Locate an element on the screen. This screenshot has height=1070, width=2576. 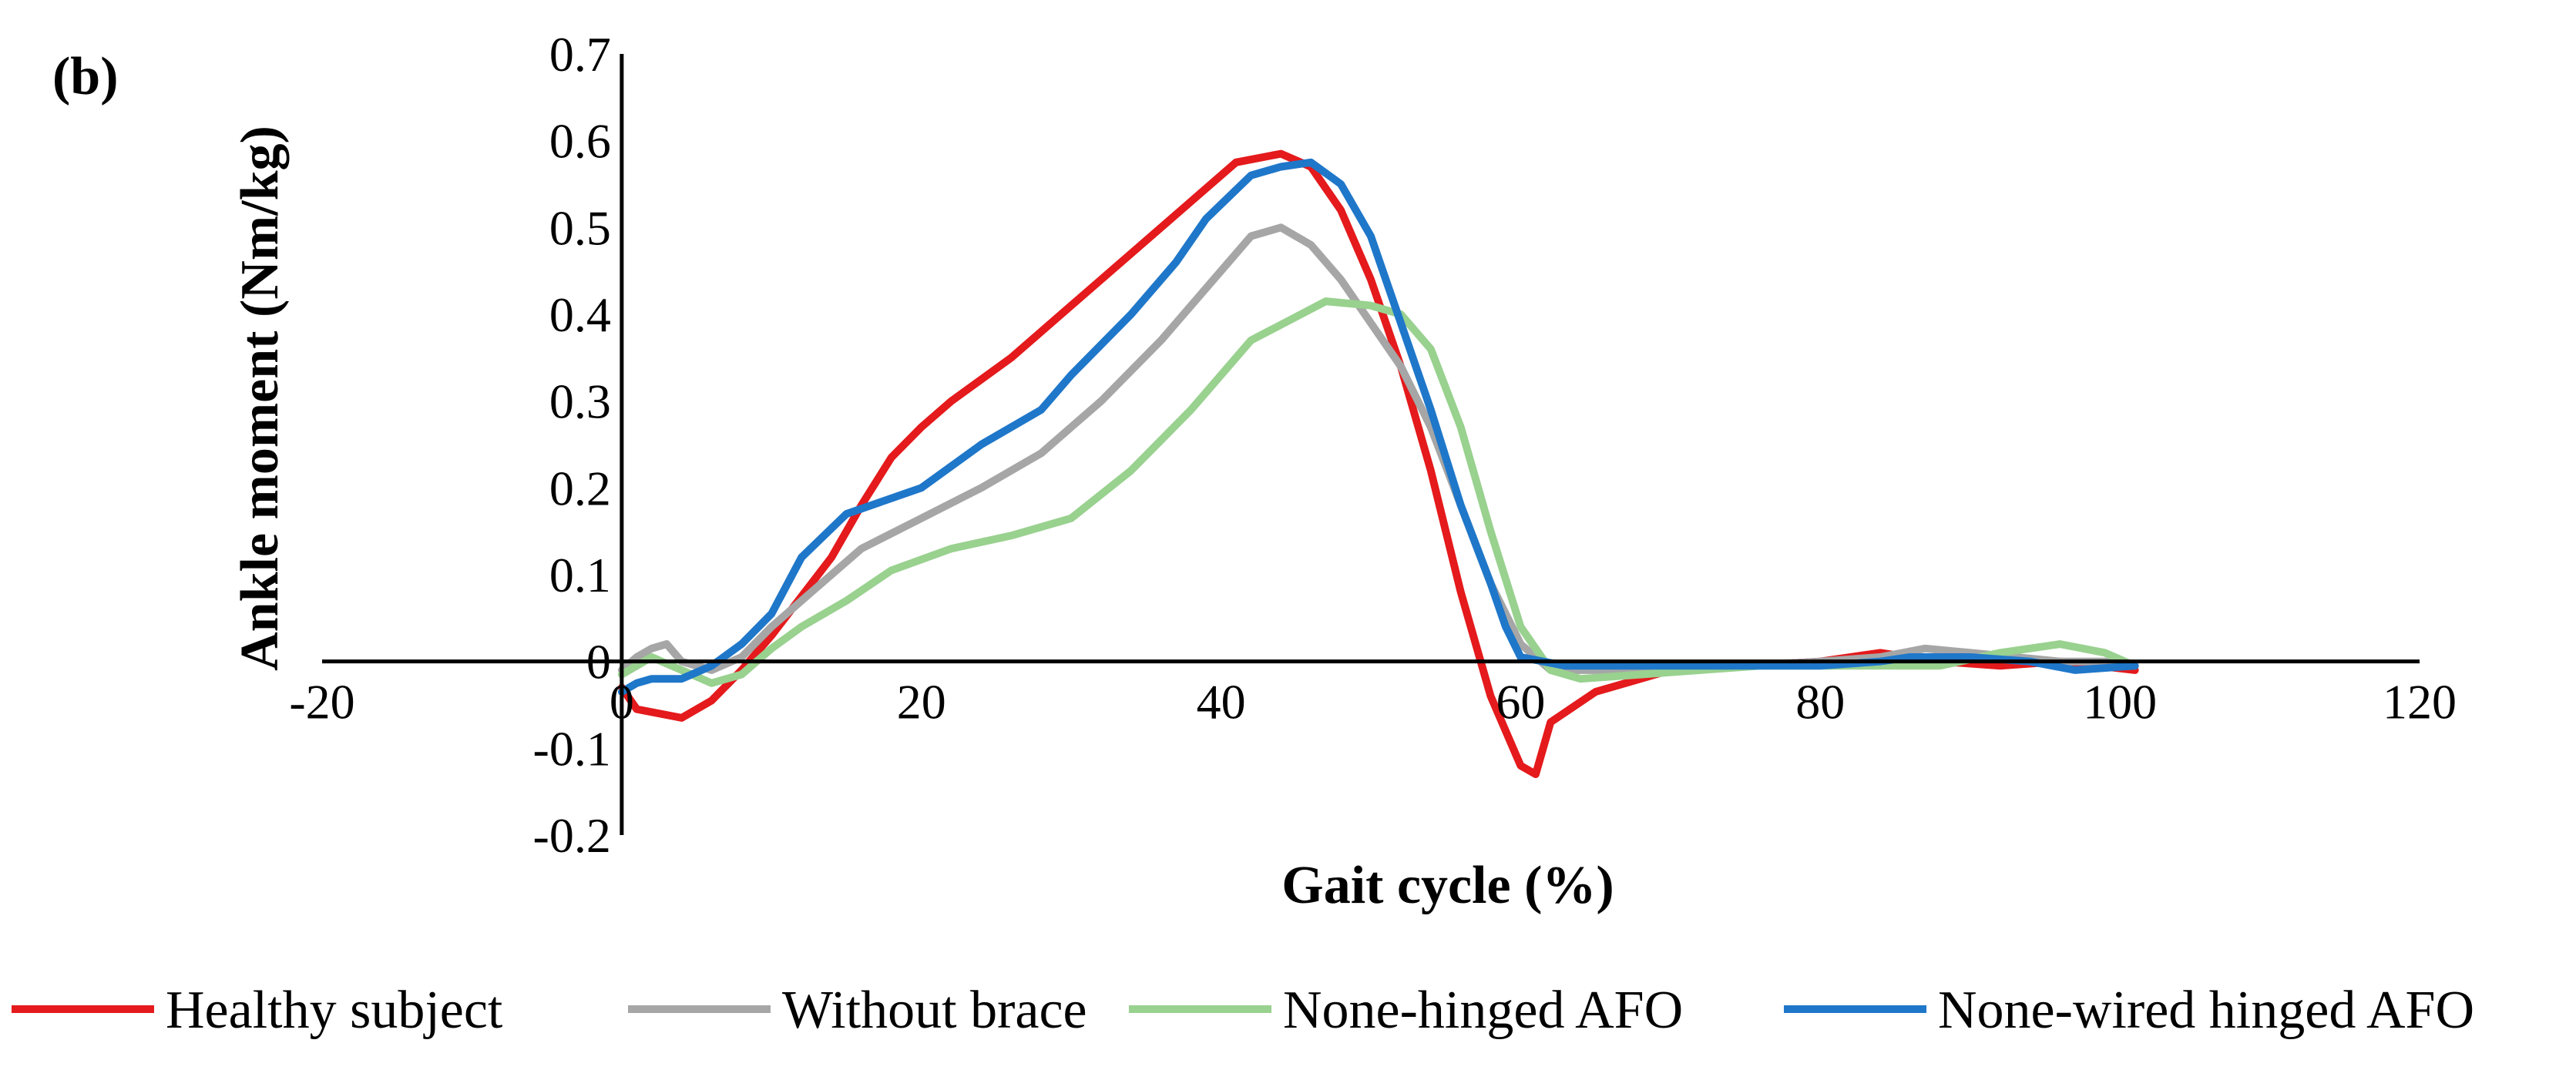
y-tick-label: 0.6 is located at coordinates (580, 142).